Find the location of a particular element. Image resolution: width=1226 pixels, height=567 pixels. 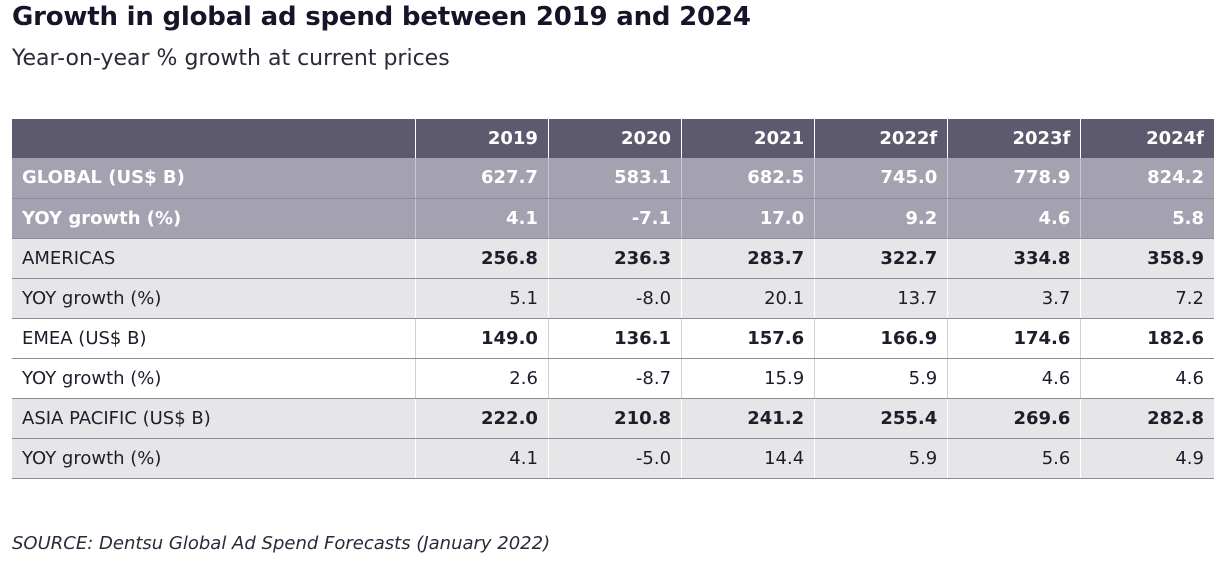

header-row: 2019 2020 2021 2022f 2023f 2024f is located at coordinates (613, 138).